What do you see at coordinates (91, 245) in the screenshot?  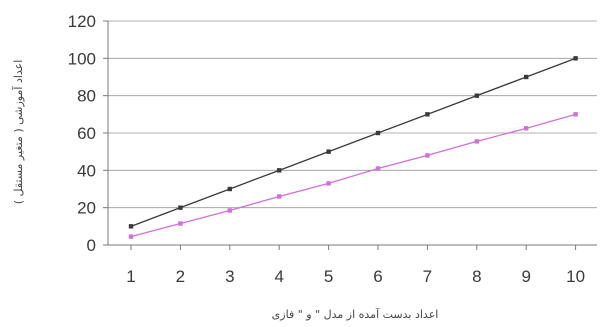 I see `y-tick-label-0: 0` at bounding box center [91, 245].